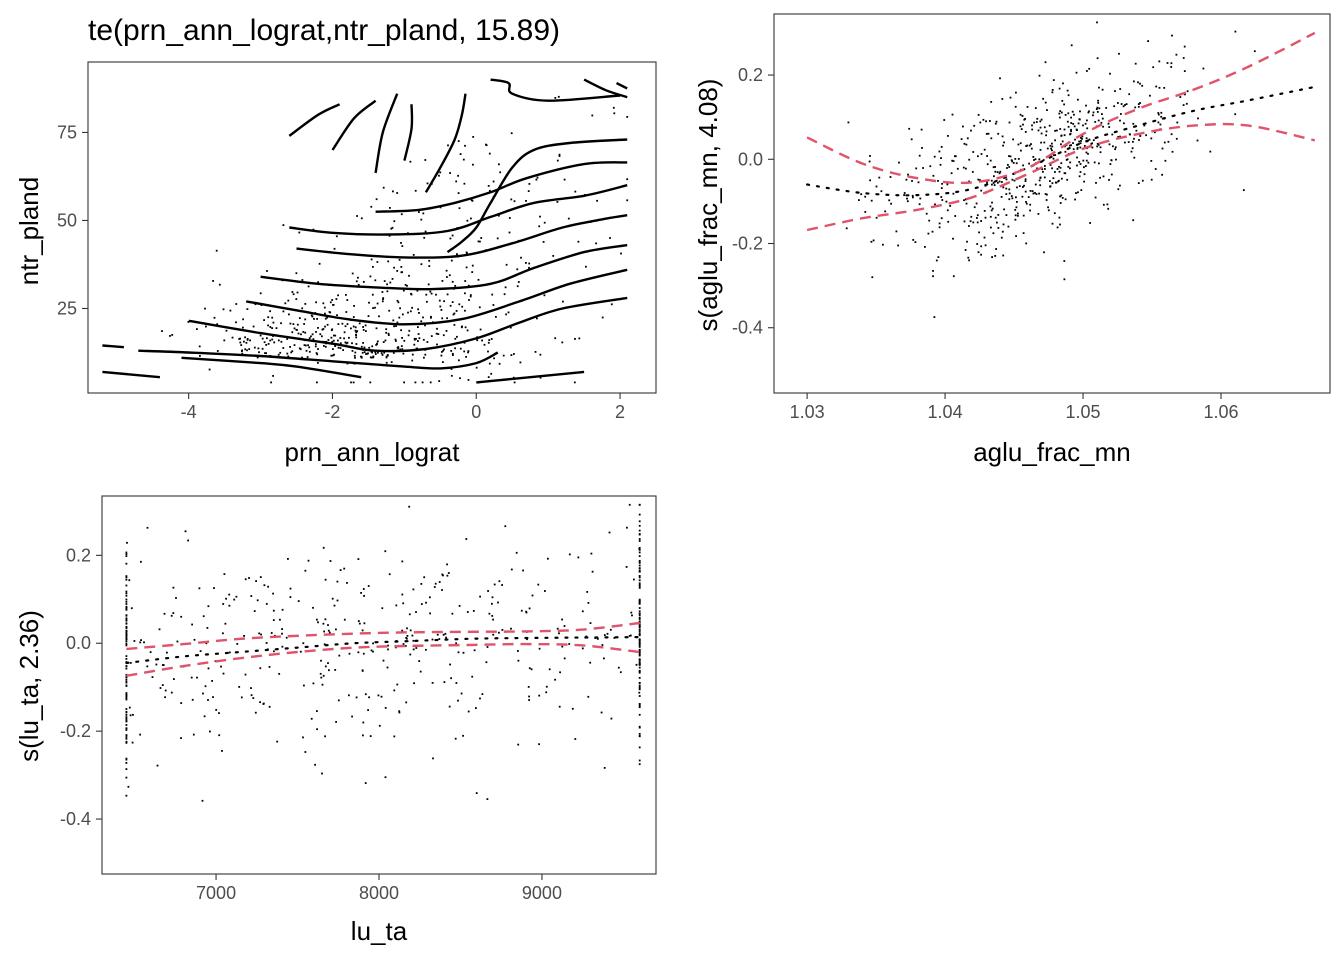  Describe the element at coordinates (1050, 169) in the screenshot. I see `aglu-frac-panel-points` at that location.